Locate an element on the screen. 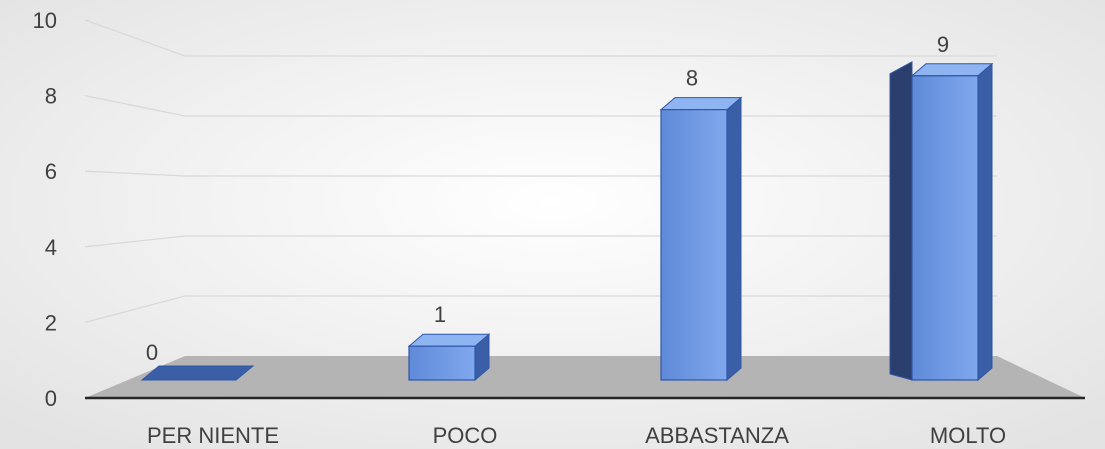 The height and width of the screenshot is (449, 1105). y-tick-label: 10 is located at coordinates (45, 20).